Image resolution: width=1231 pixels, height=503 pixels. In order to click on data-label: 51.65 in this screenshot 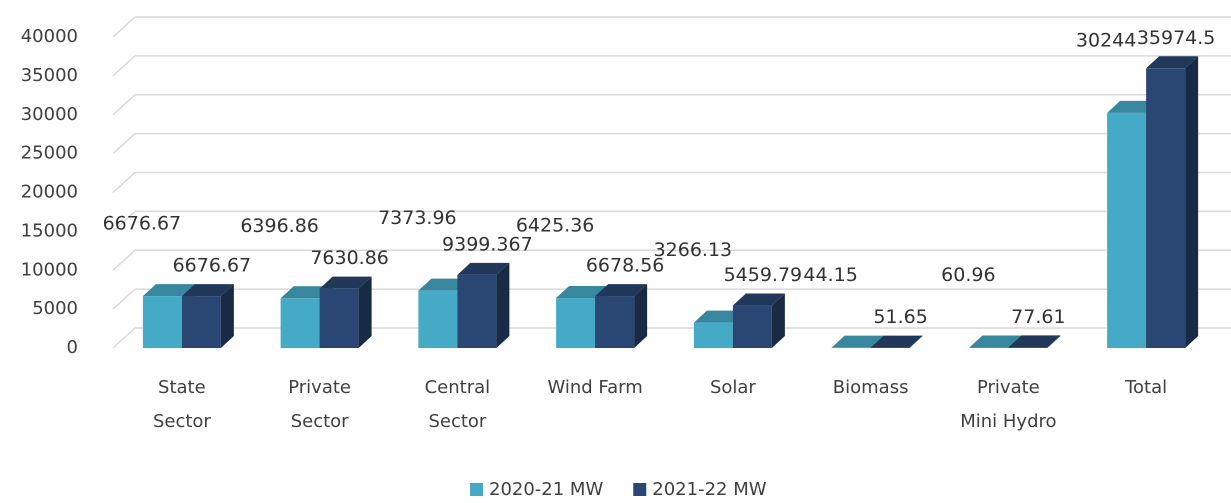, I will do `click(900, 317)`.